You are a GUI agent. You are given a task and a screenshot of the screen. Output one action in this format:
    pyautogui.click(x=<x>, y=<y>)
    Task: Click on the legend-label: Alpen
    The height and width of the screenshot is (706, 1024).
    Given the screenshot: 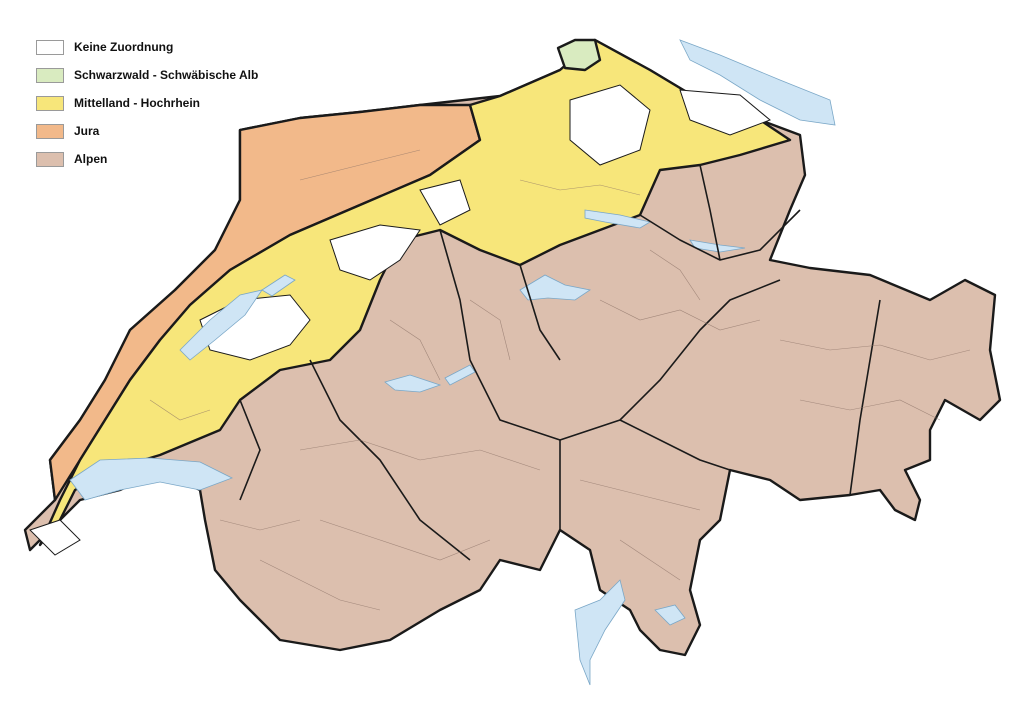 What is the action you would take?
    pyautogui.click(x=91, y=159)
    